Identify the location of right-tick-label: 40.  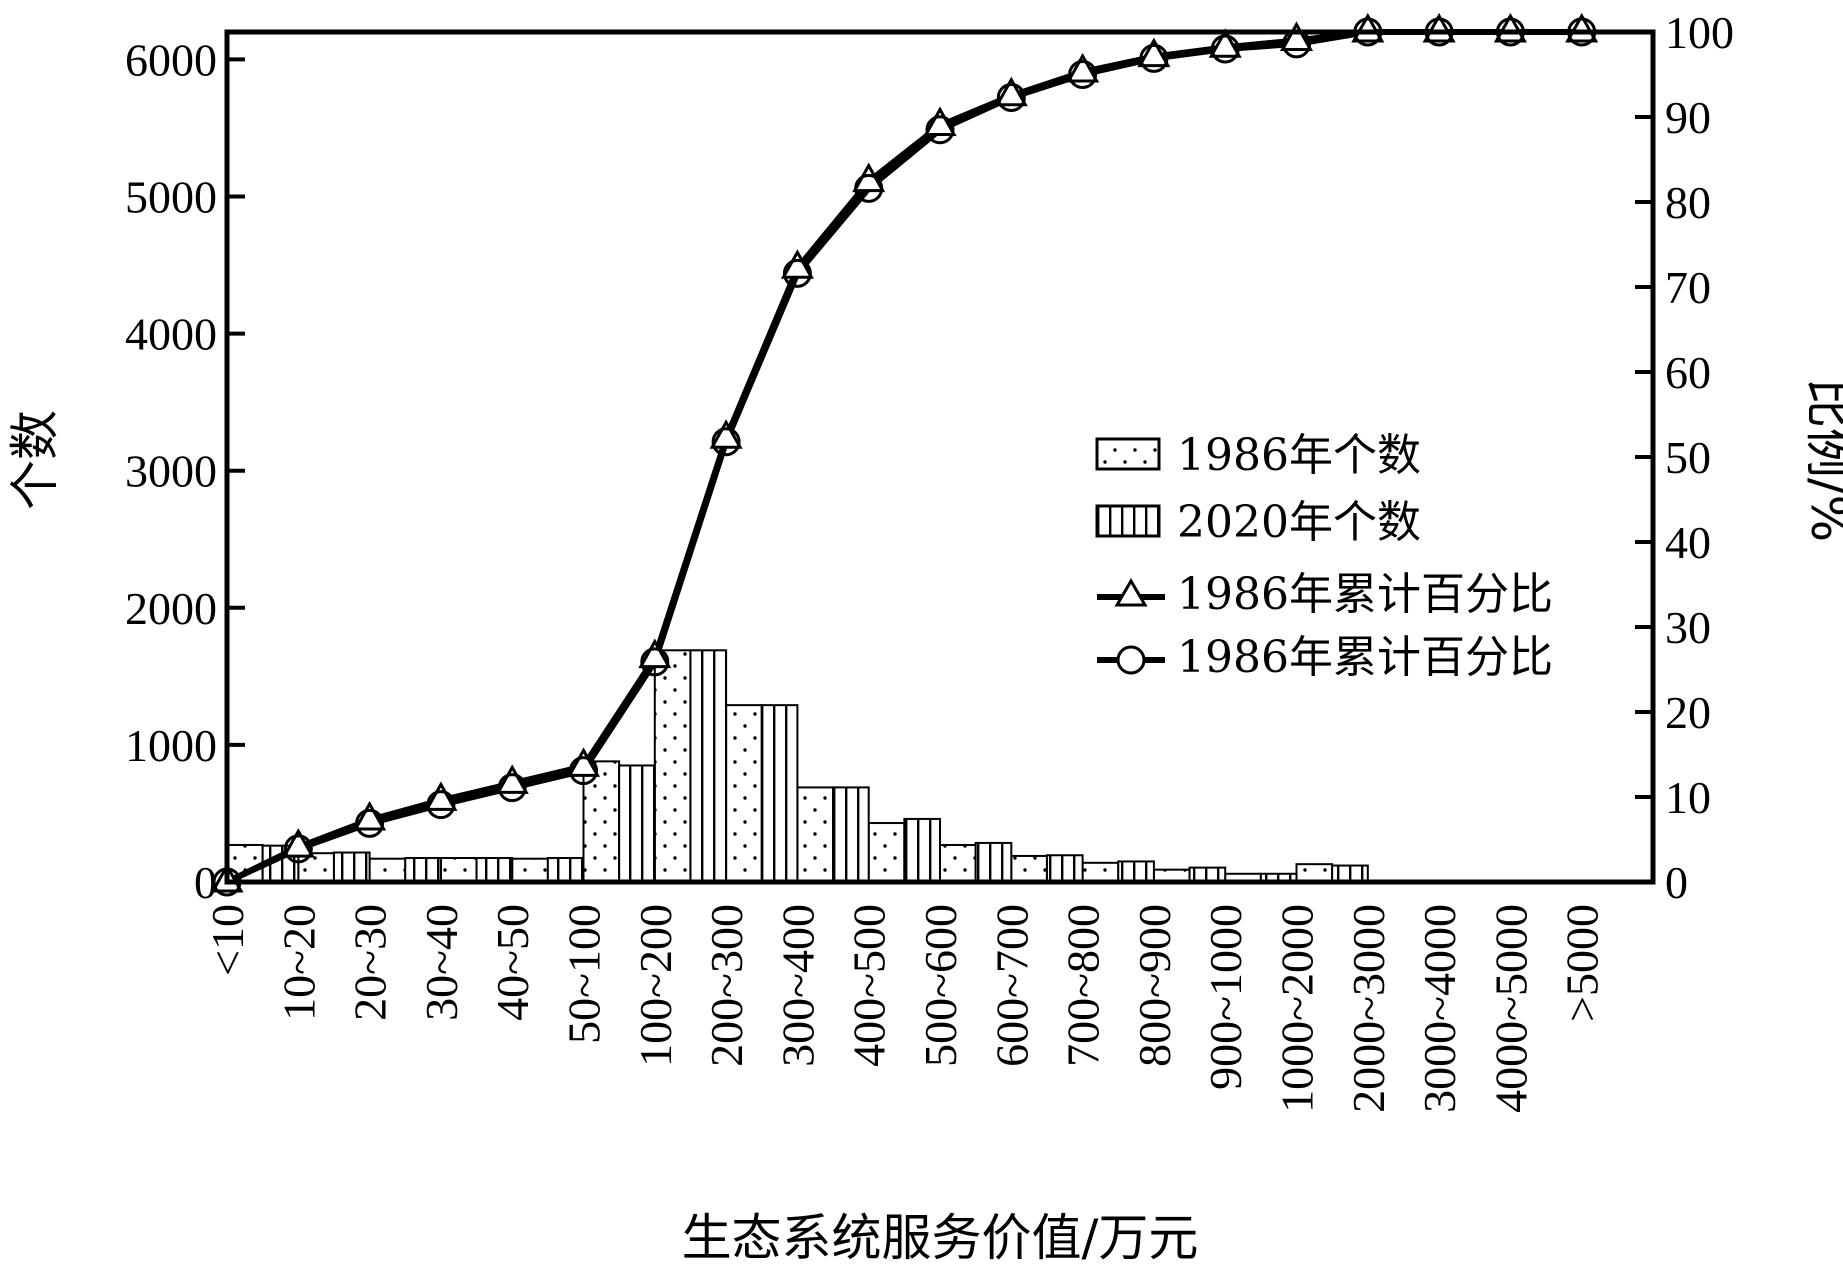
(1688, 542).